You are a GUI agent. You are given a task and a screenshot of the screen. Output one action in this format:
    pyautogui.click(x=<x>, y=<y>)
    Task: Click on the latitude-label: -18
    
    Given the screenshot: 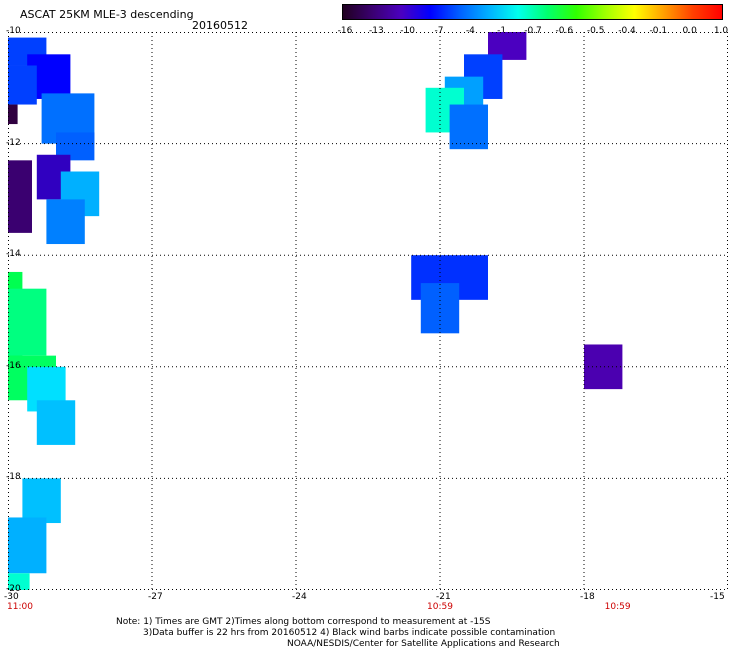 What is the action you would take?
    pyautogui.click(x=13, y=477)
    